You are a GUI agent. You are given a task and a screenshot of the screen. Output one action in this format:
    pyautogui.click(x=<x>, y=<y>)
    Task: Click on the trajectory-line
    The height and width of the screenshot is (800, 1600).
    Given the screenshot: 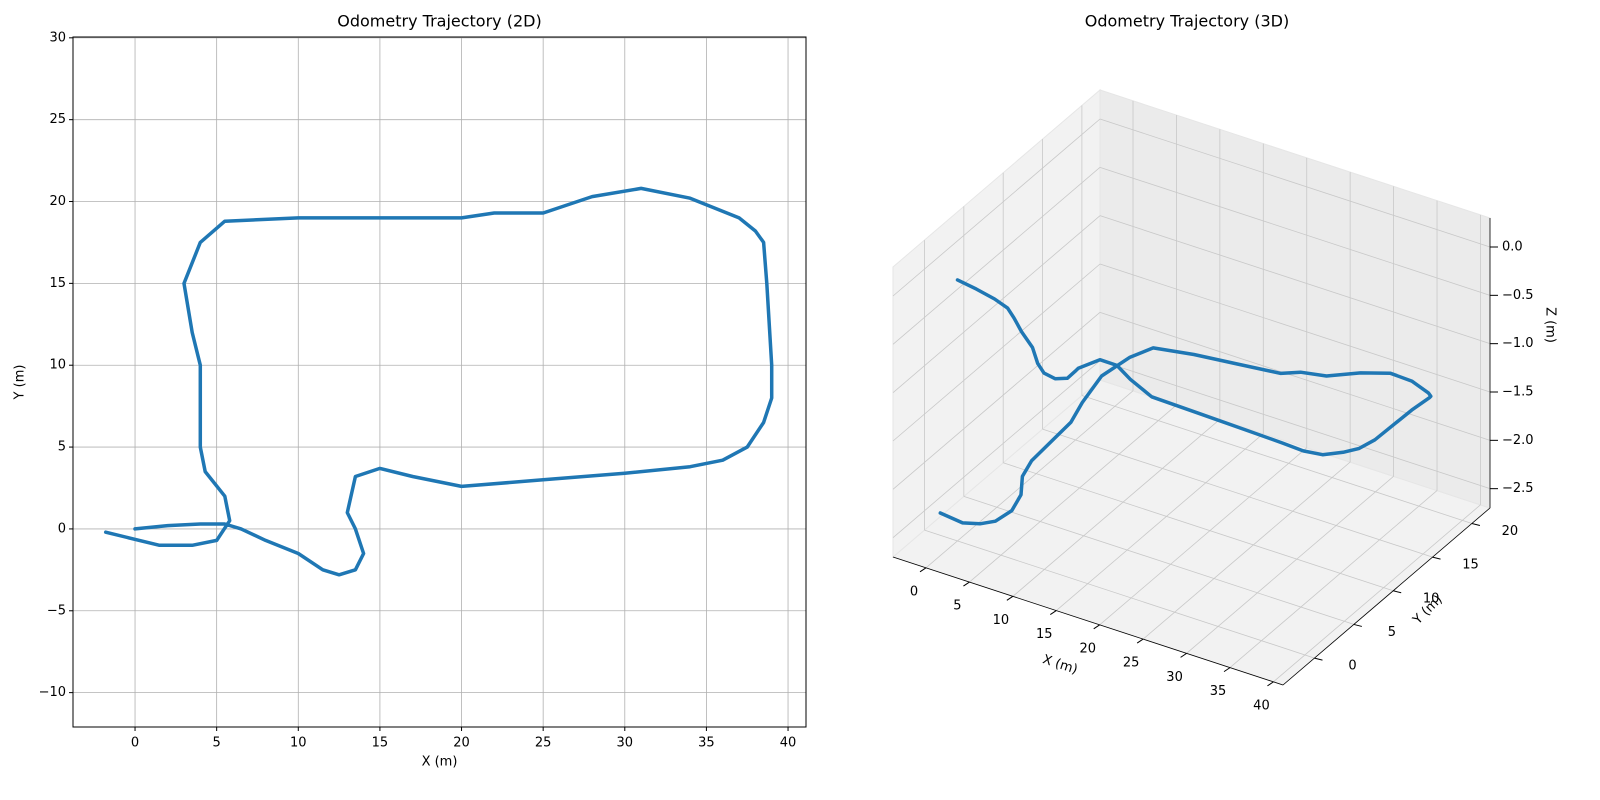 What is the action you would take?
    pyautogui.click(x=1185, y=402)
    